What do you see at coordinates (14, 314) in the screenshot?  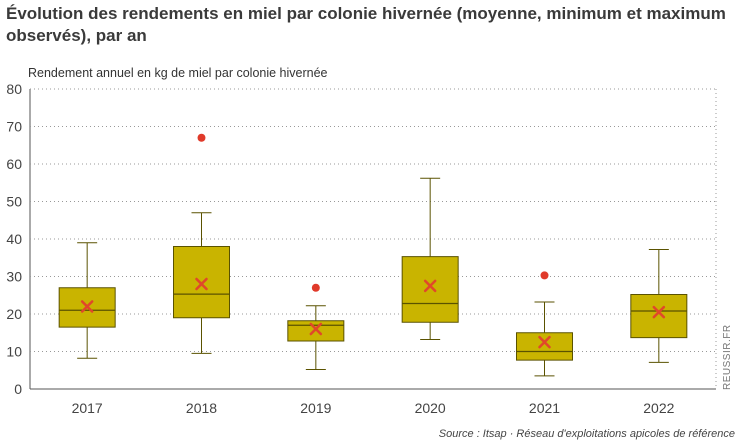 I see `y-tick-label: 20` at bounding box center [14, 314].